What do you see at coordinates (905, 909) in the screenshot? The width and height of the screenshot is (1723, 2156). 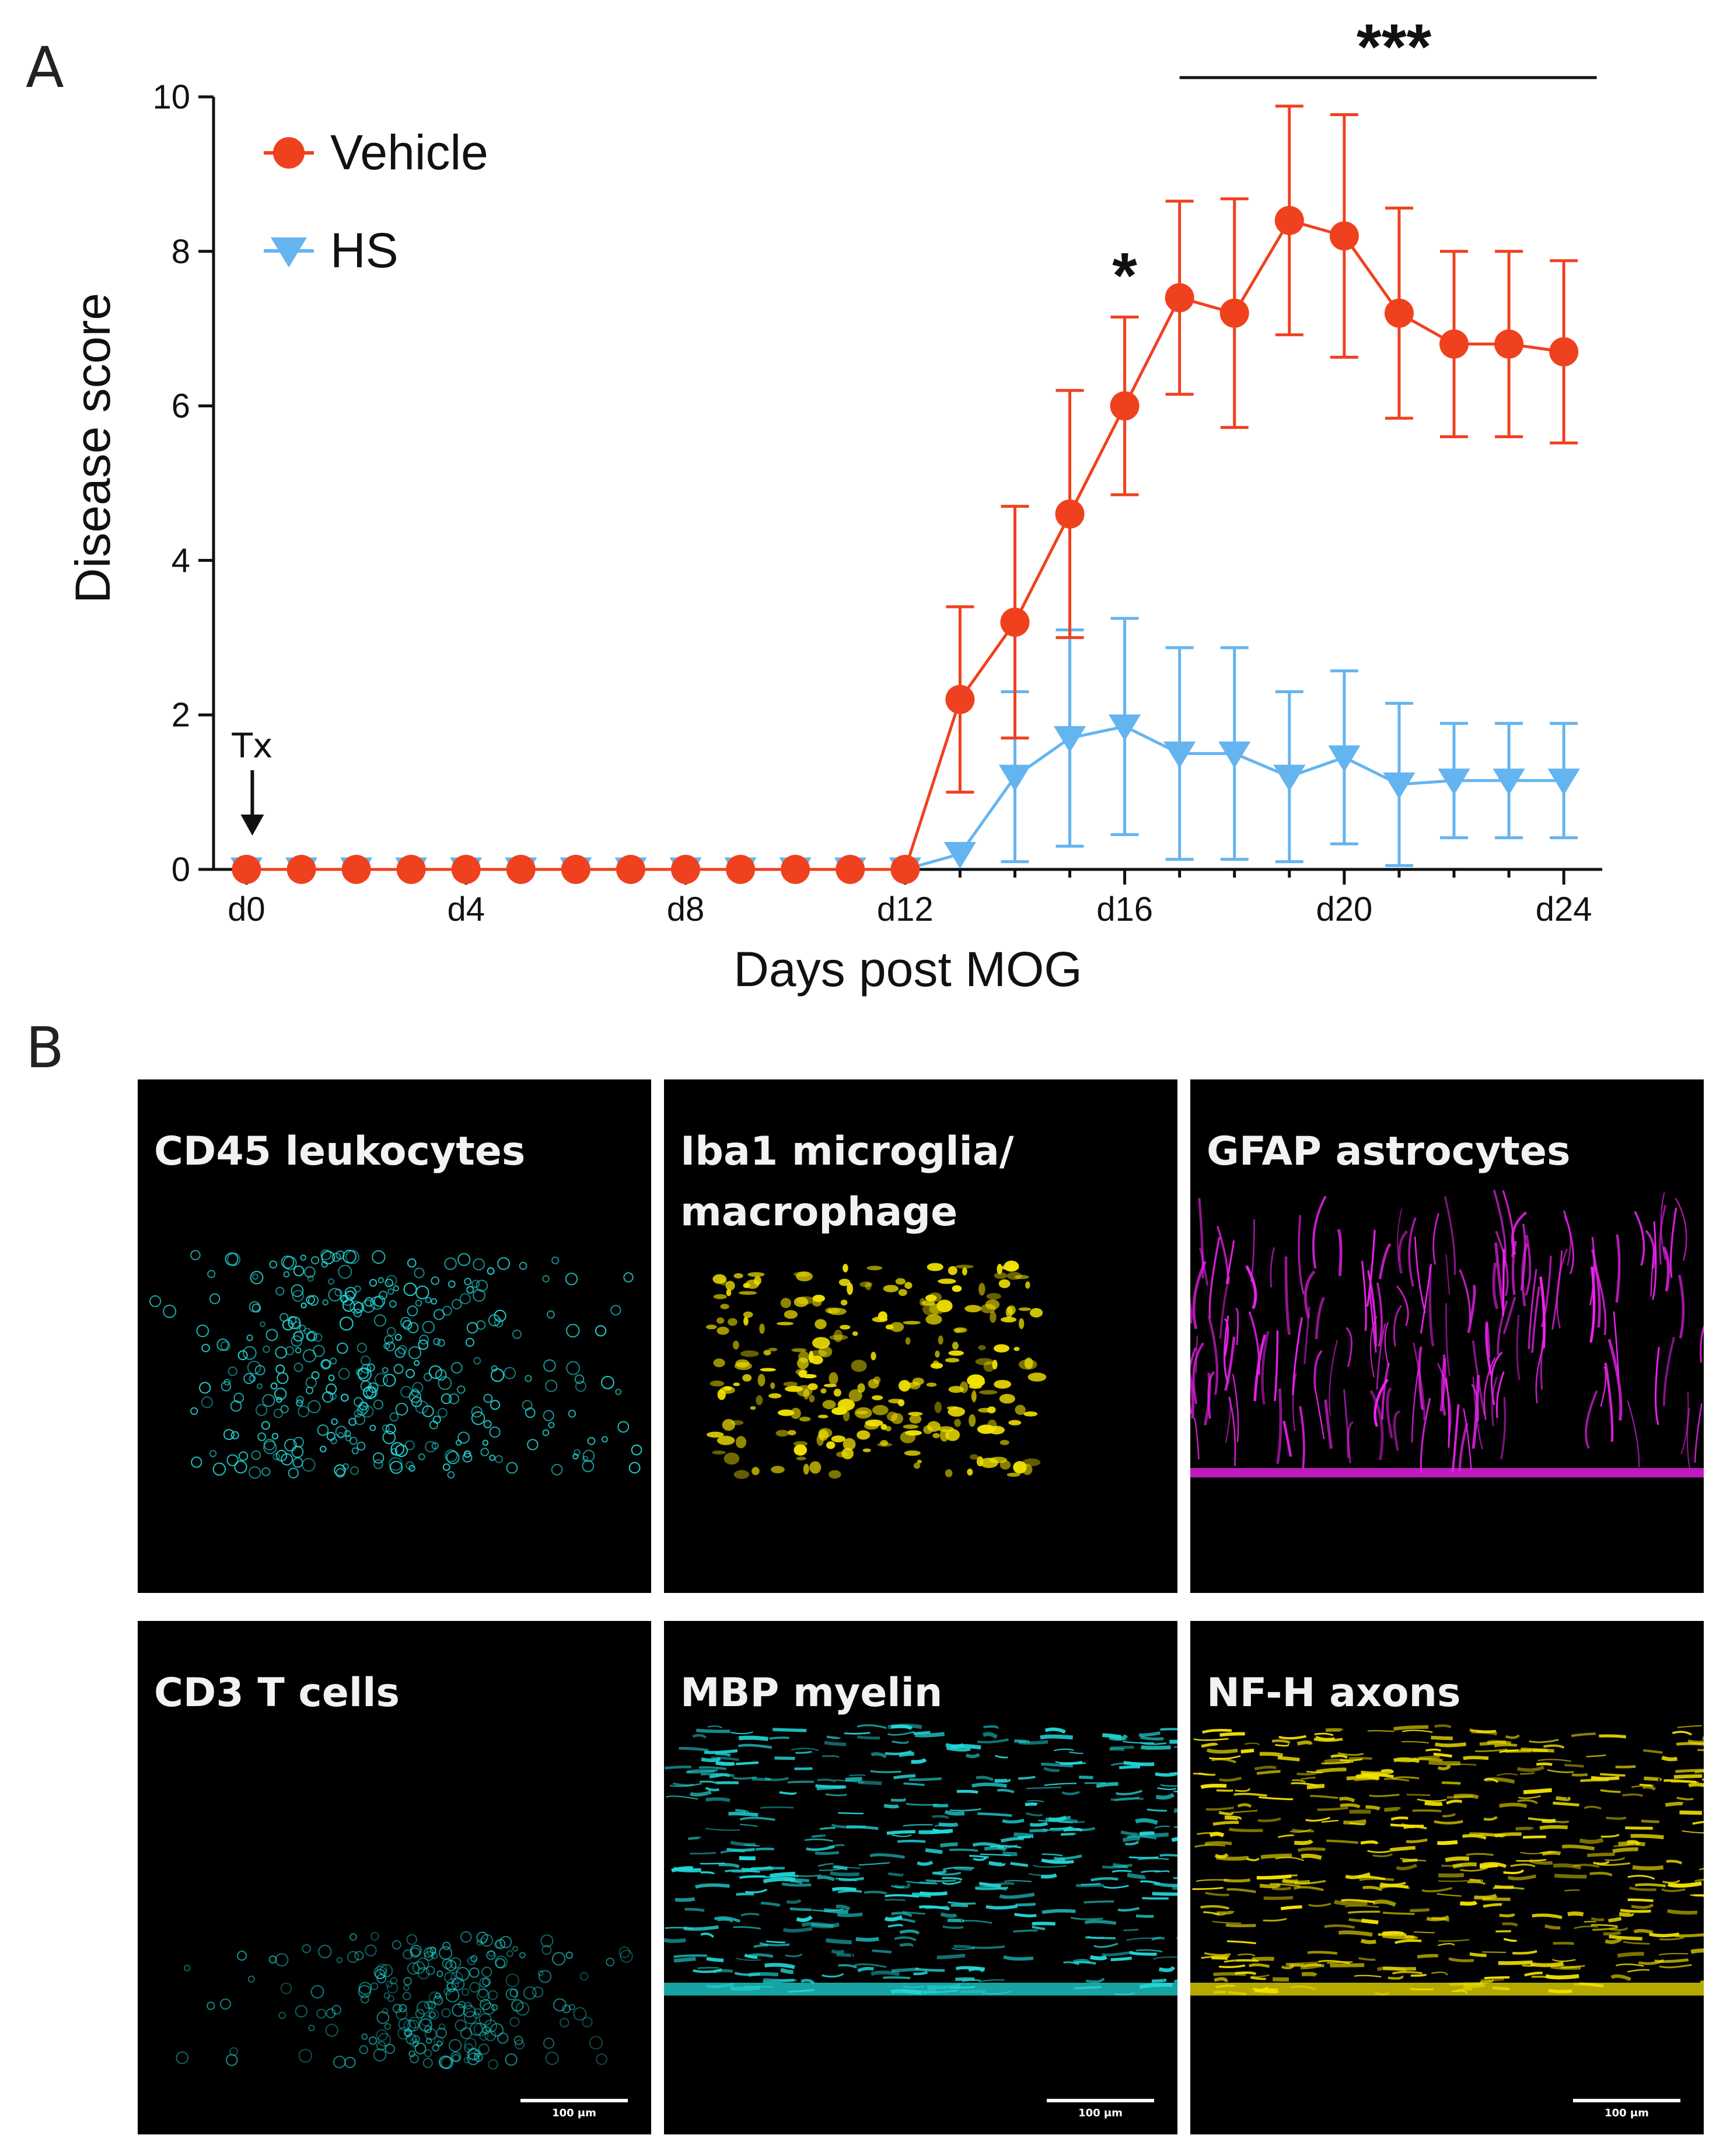 I see `x-tick-label: d12` at bounding box center [905, 909].